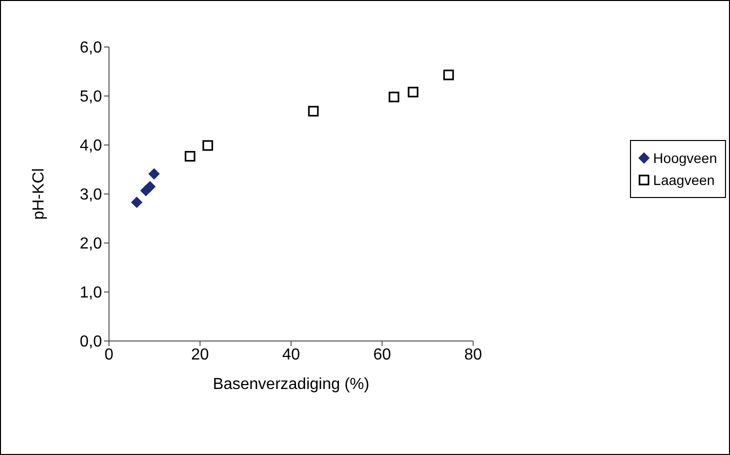 This screenshot has height=455, width=730. What do you see at coordinates (200, 355) in the screenshot?
I see `x-tick-label: 20` at bounding box center [200, 355].